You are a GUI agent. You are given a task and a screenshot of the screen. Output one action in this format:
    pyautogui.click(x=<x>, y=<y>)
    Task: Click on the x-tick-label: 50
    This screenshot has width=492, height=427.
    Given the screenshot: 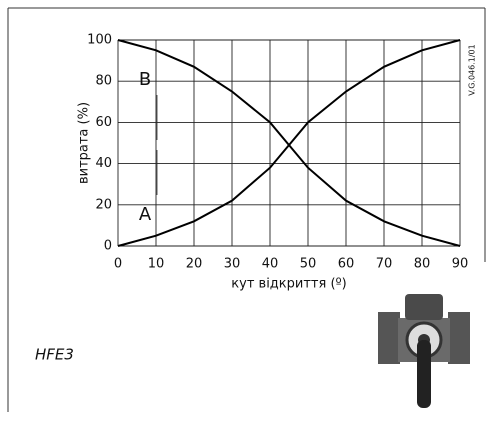 What is the action you would take?
    pyautogui.click(x=308, y=264)
    